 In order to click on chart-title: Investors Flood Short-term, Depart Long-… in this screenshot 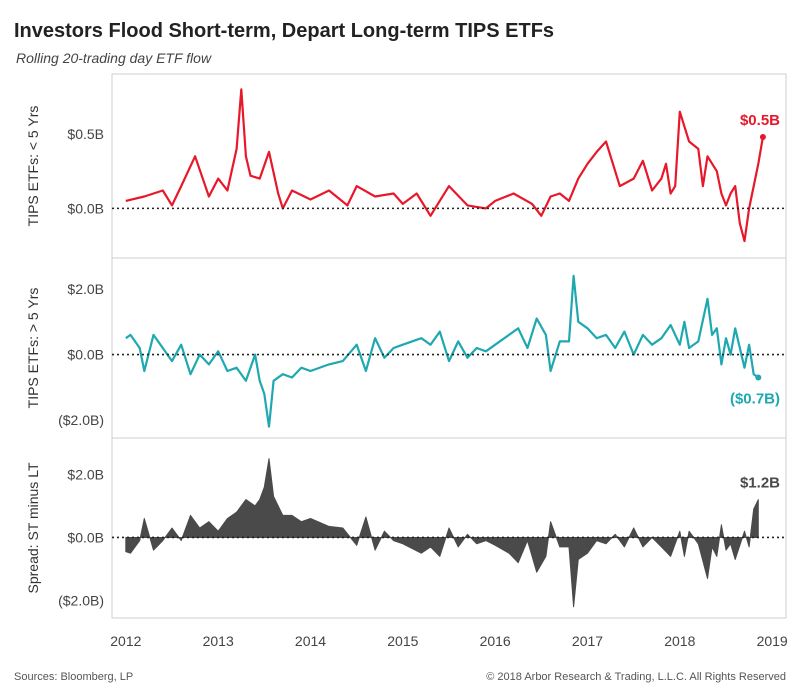, I will do `click(284, 31)`.